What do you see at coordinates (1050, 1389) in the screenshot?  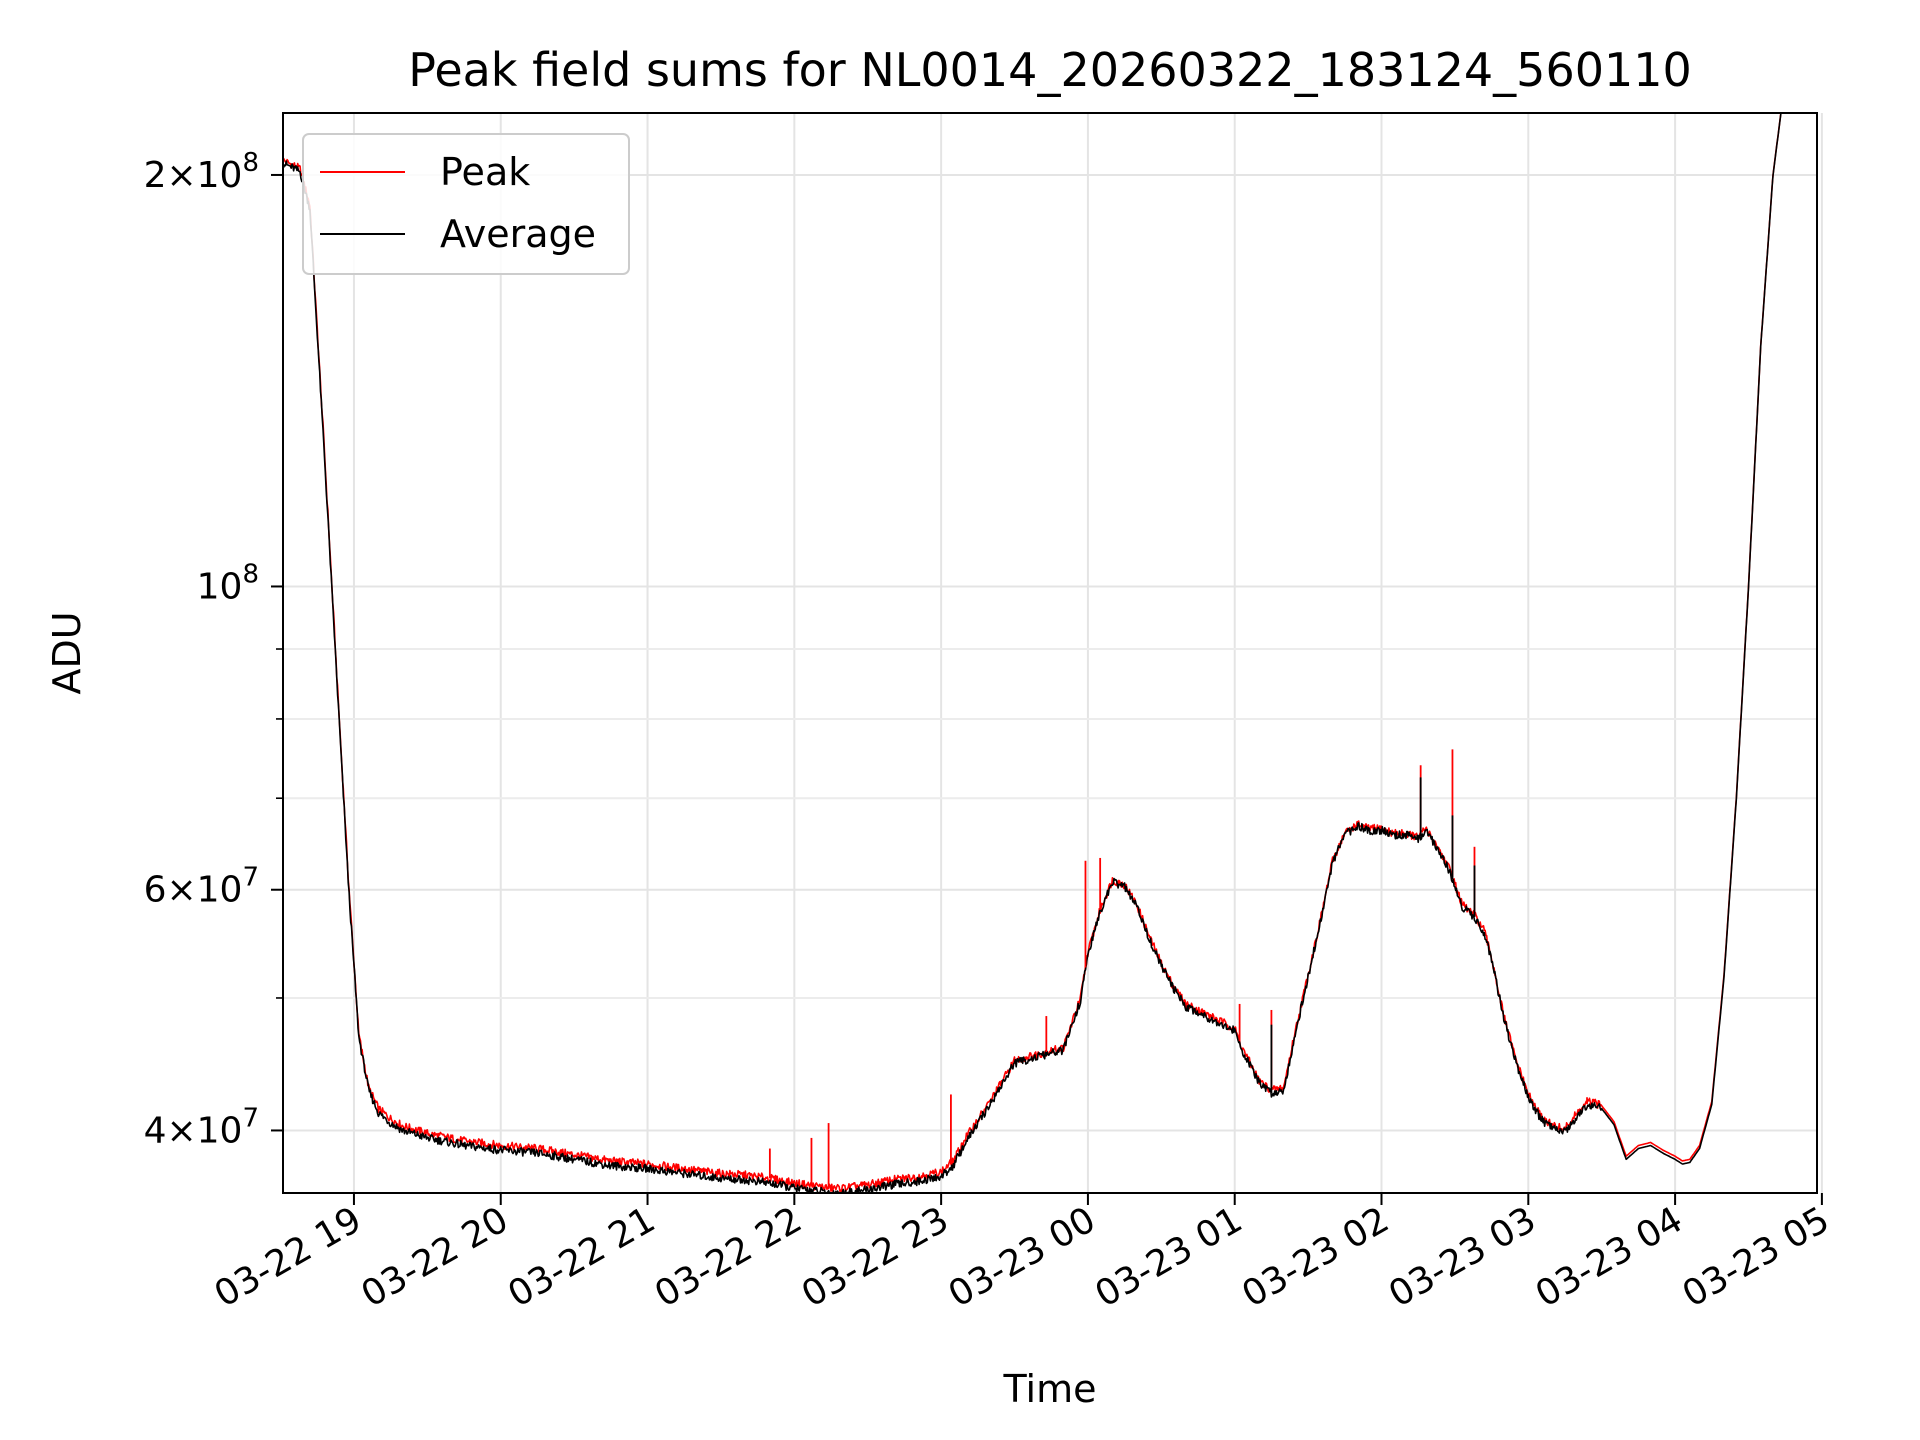 I see `x-axis-title: Time` at bounding box center [1050, 1389].